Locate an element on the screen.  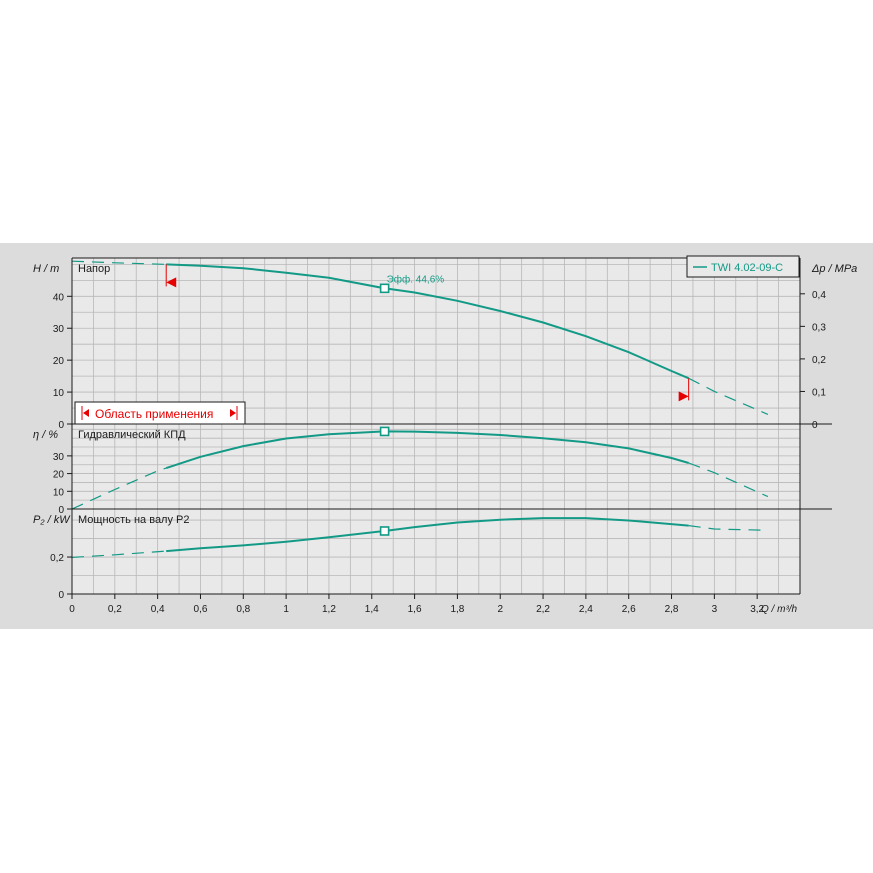
panel-title: Мощность на валу P2 is located at coordinates (134, 520).